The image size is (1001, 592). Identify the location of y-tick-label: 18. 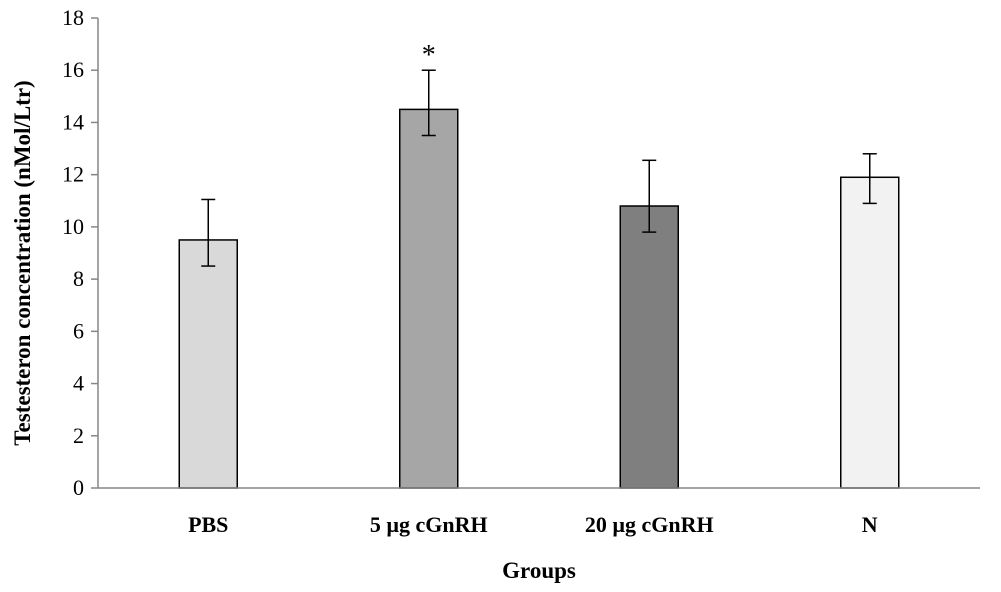
(73, 17).